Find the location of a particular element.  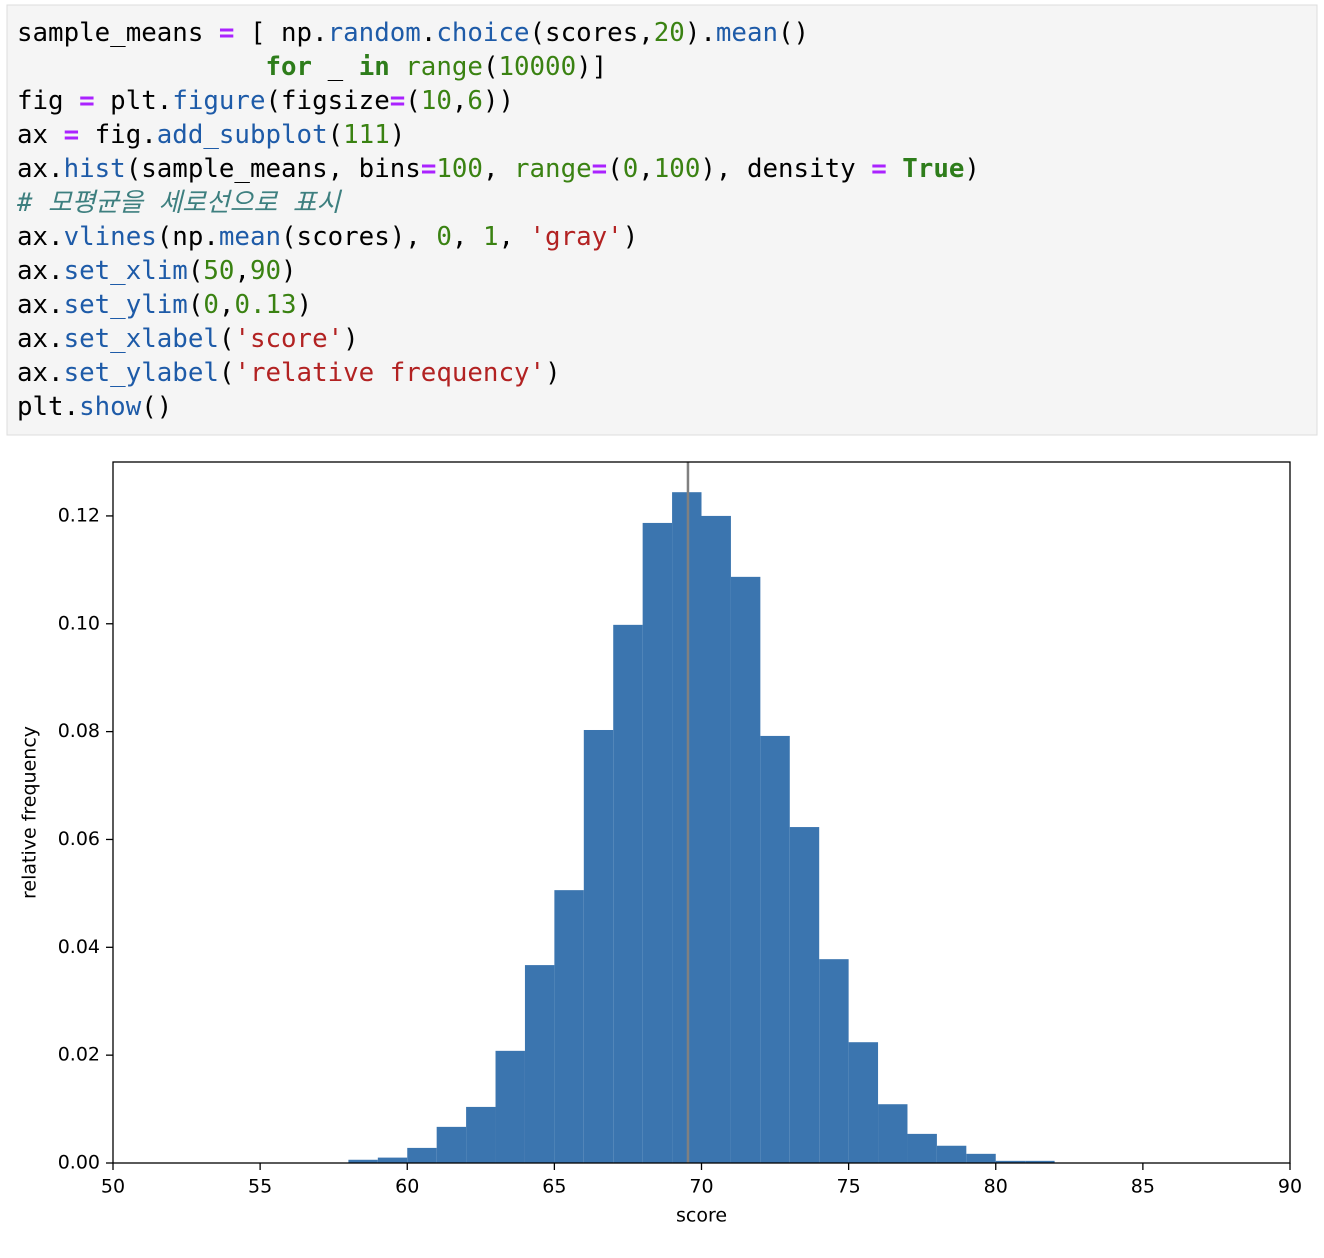

x-tick-label: 70 is located at coordinates (701, 1187).